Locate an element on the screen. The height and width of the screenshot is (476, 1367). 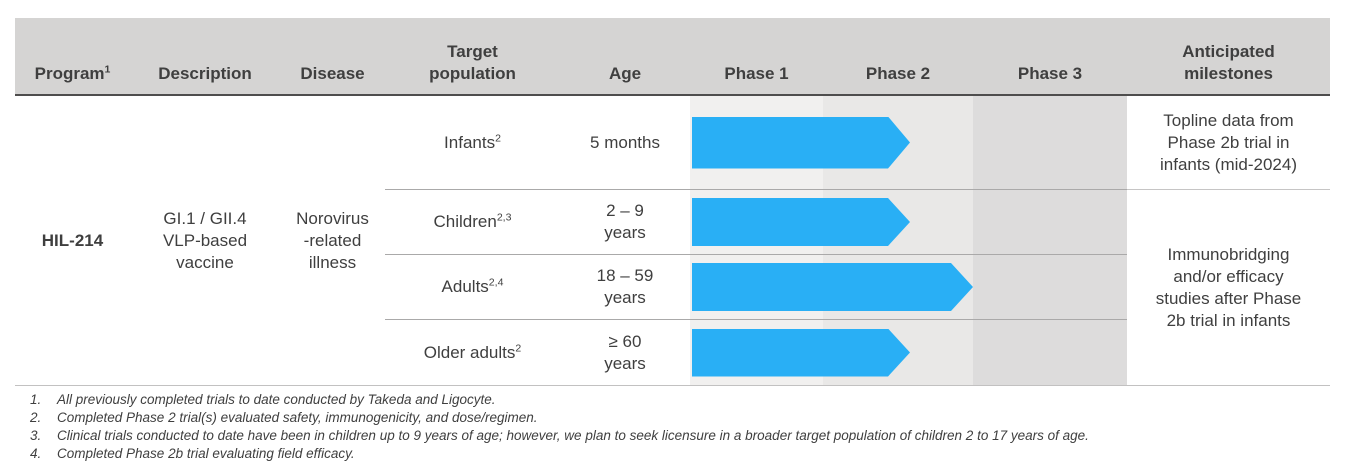
progress-arrow-infants is located at coordinates (801, 143).